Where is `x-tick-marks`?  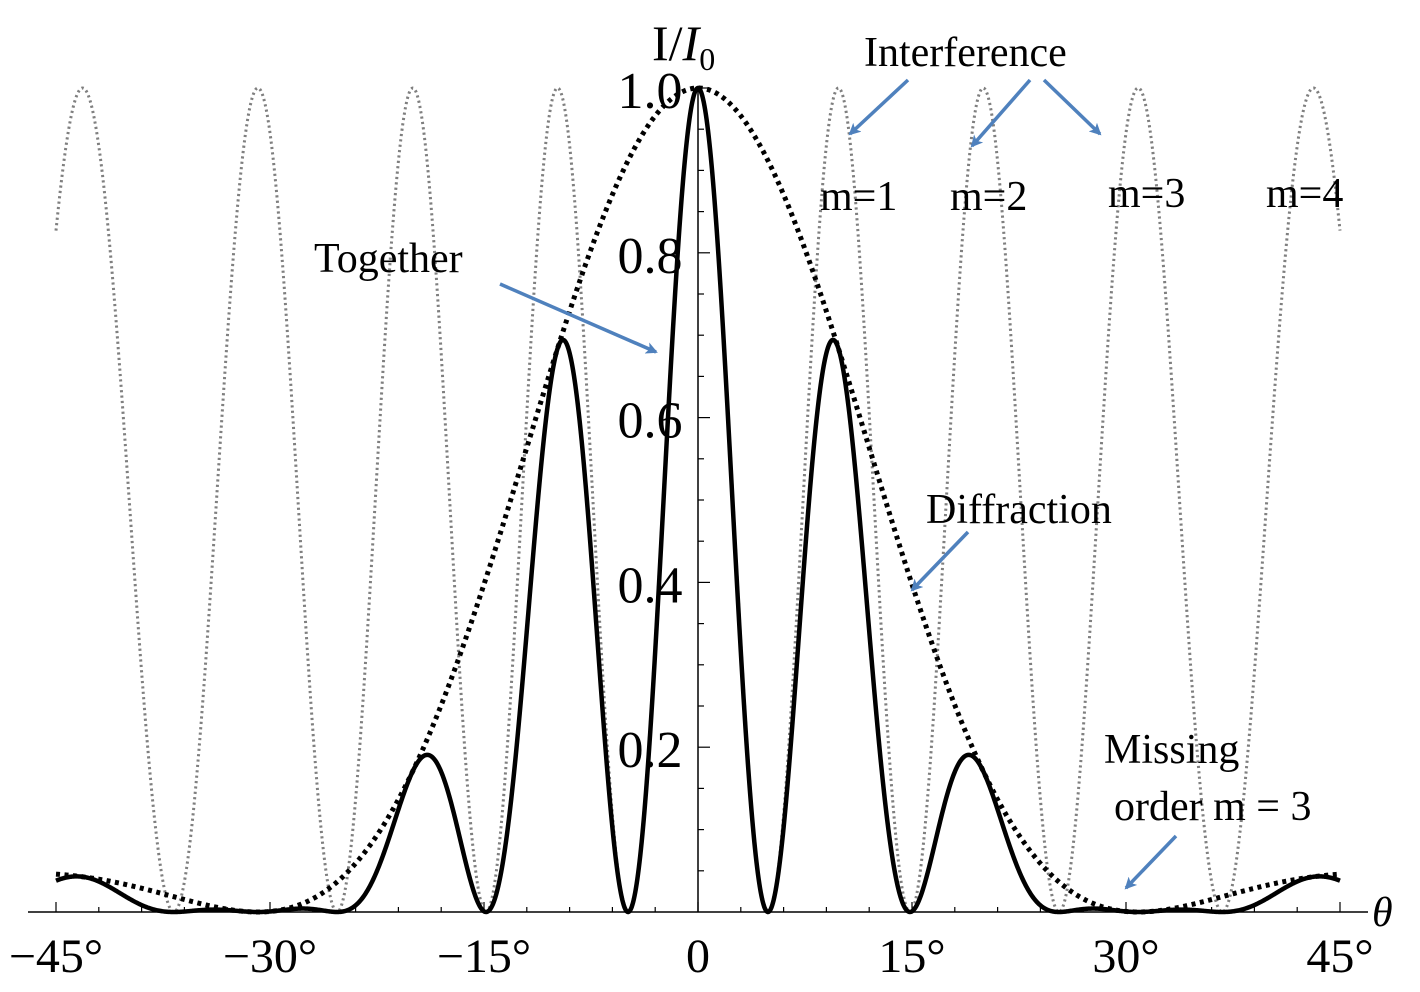
x-tick-marks is located at coordinates (698, 907).